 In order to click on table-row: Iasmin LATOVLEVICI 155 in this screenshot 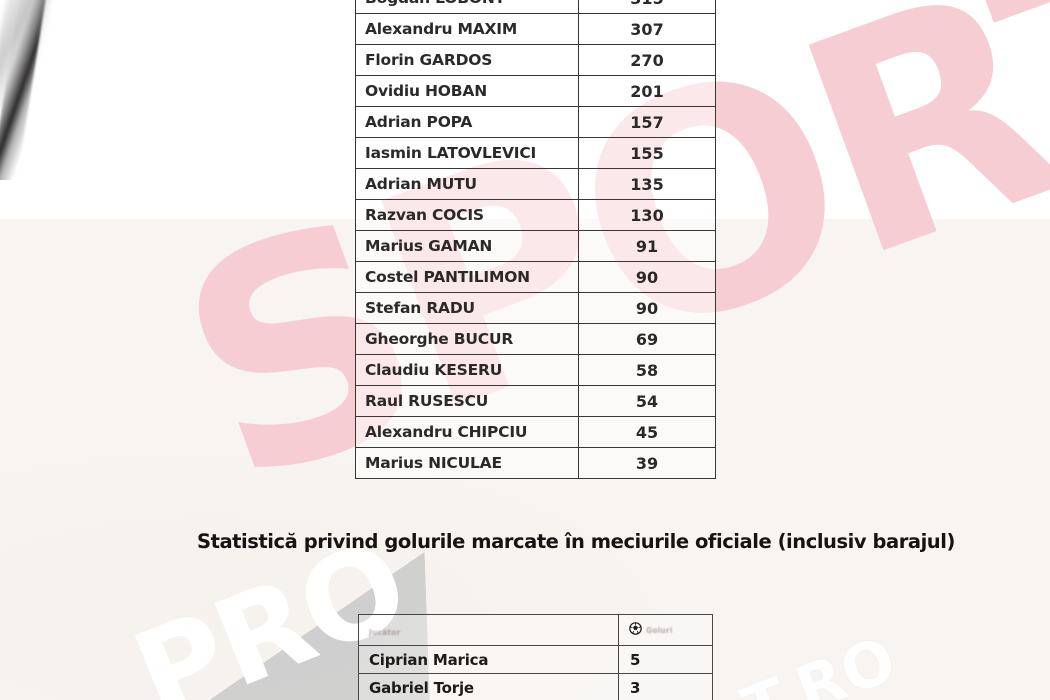, I will do `click(535, 153)`.